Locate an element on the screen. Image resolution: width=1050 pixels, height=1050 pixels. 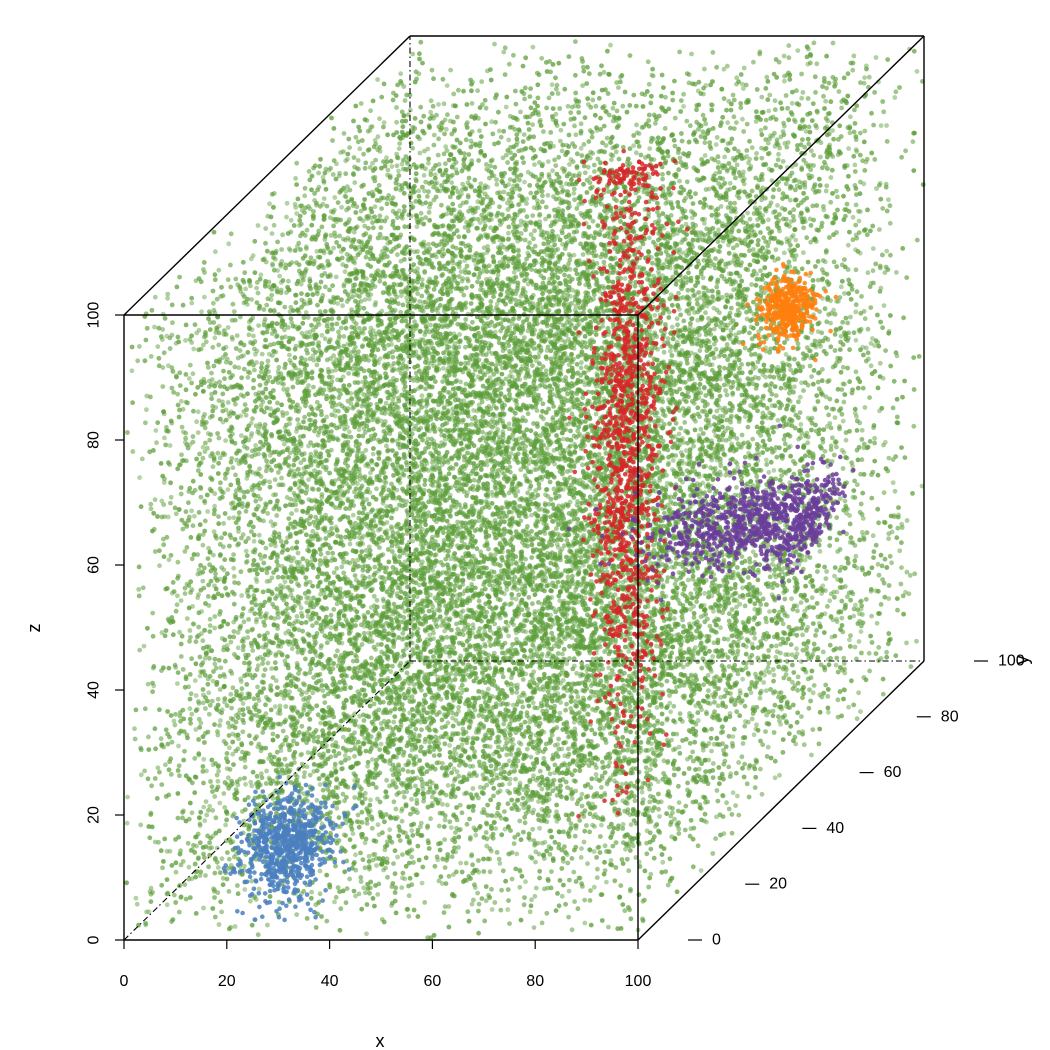
x-tick-label: 100 is located at coordinates (638, 981).